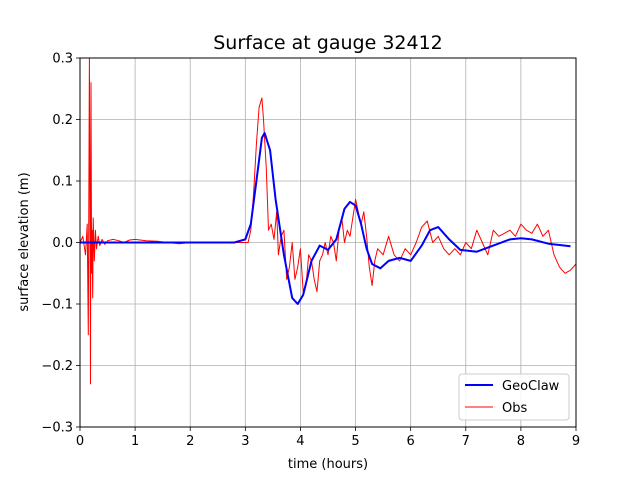 This screenshot has width=640, height=480. What do you see at coordinates (57, 305) in the screenshot?
I see `y-tick-label: −0.1` at bounding box center [57, 305].